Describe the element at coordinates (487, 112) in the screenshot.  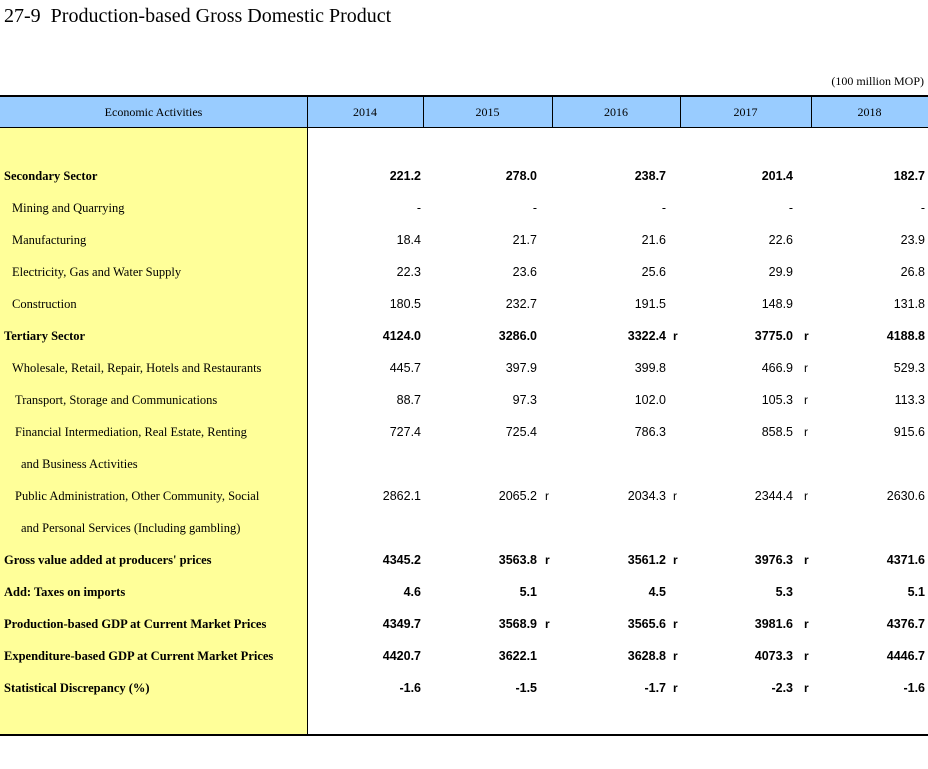
I see `header-year: 2015` at that location.